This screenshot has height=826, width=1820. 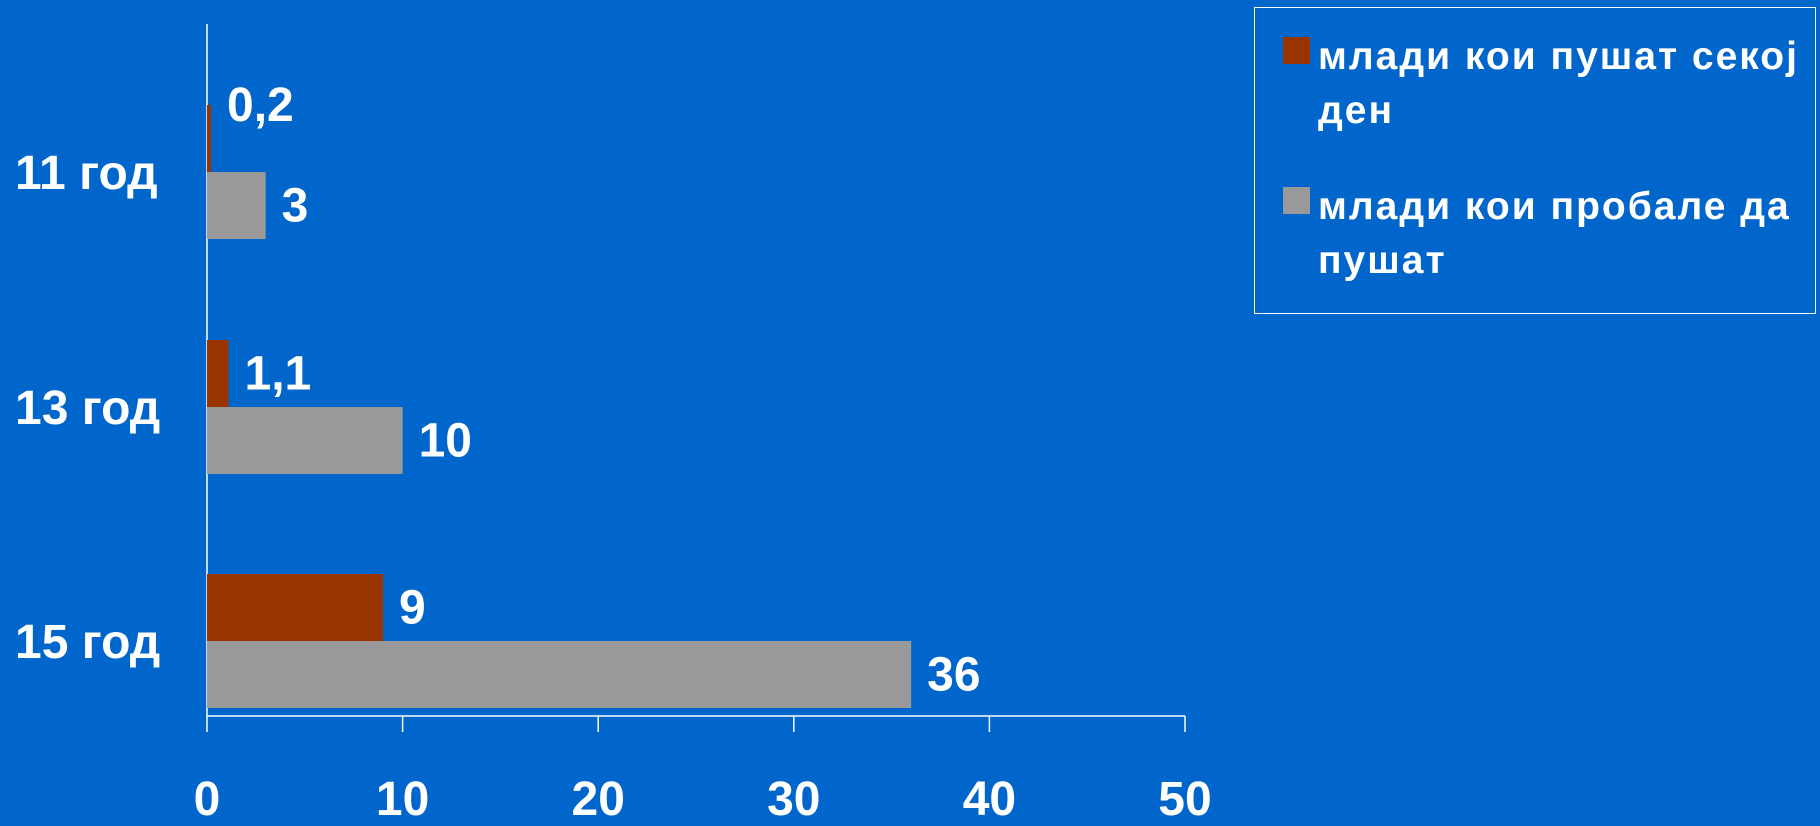 What do you see at coordinates (87, 408) in the screenshot?
I see `category-label: 13 год` at bounding box center [87, 408].